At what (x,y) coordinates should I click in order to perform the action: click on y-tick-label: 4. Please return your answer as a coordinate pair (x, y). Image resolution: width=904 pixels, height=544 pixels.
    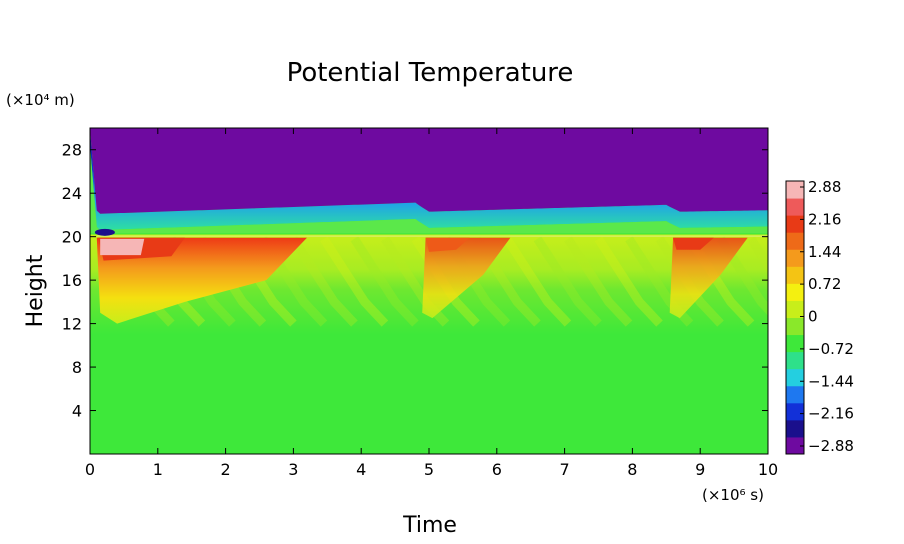
    Looking at the image, I should click on (77, 411).